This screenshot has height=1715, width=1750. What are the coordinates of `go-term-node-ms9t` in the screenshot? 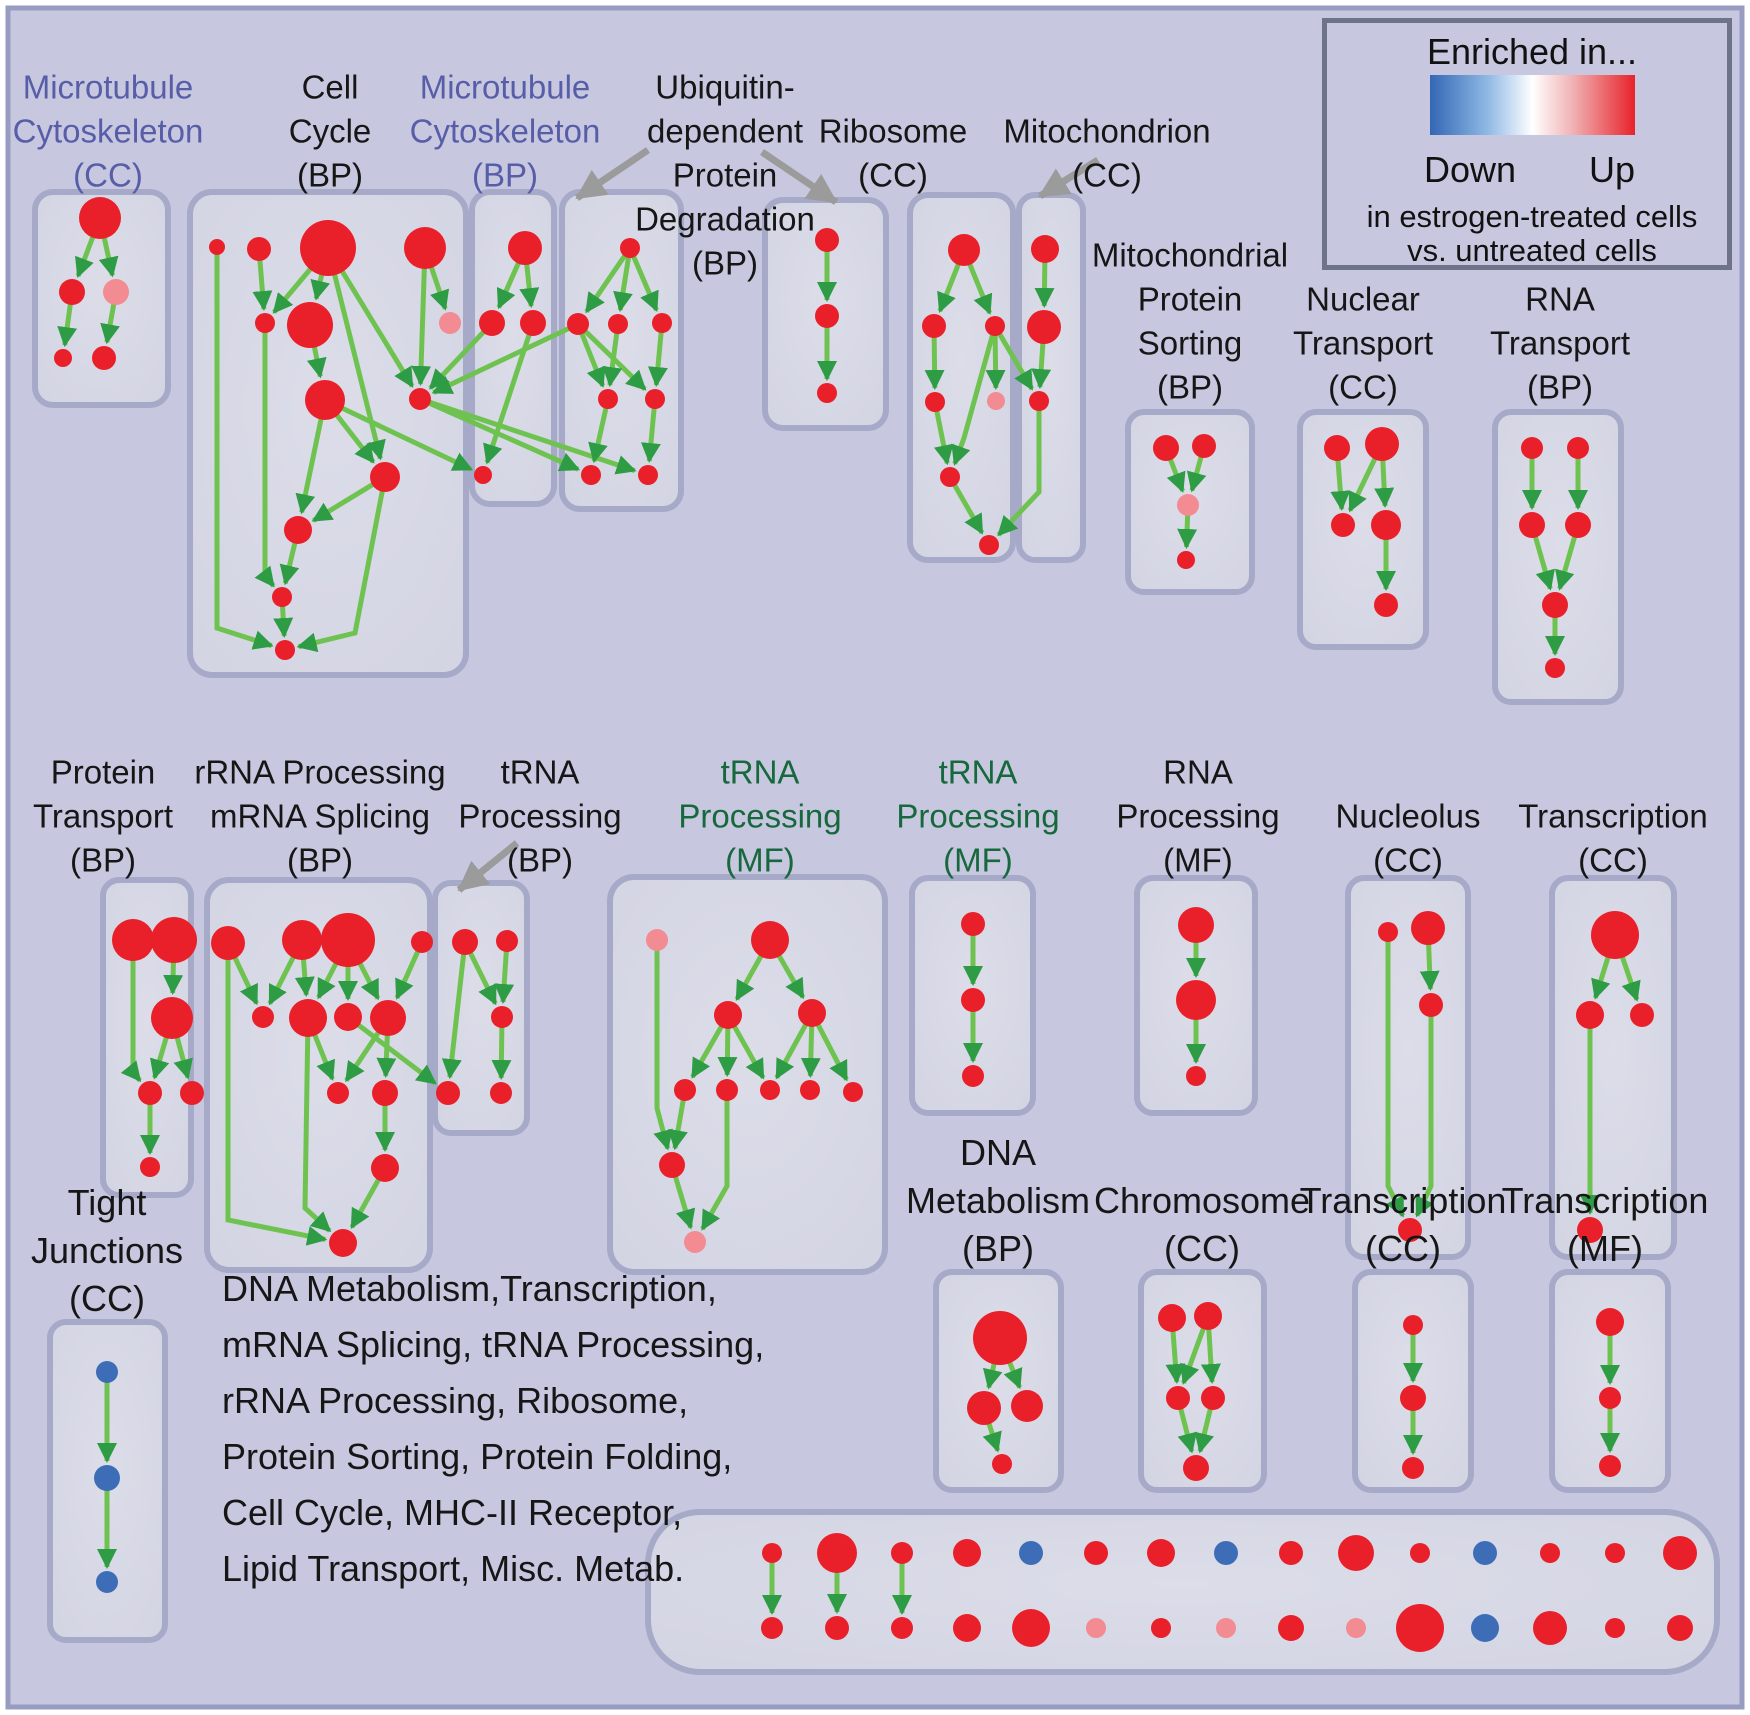 It's located at (1291, 1553).